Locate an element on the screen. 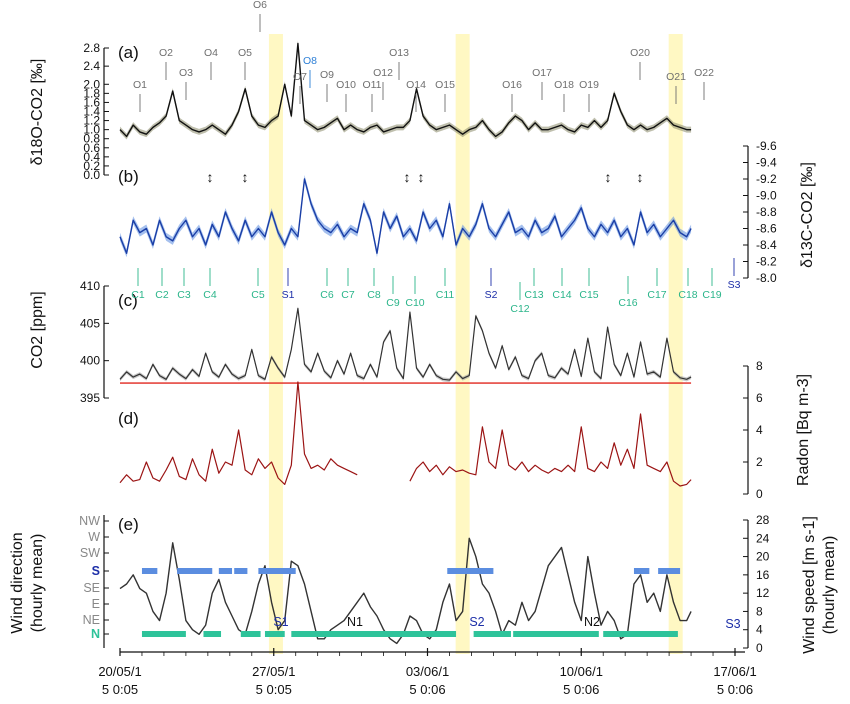 This screenshot has width=850, height=704. y-tick-label-0-3: 0.6 is located at coordinates (91, 148).